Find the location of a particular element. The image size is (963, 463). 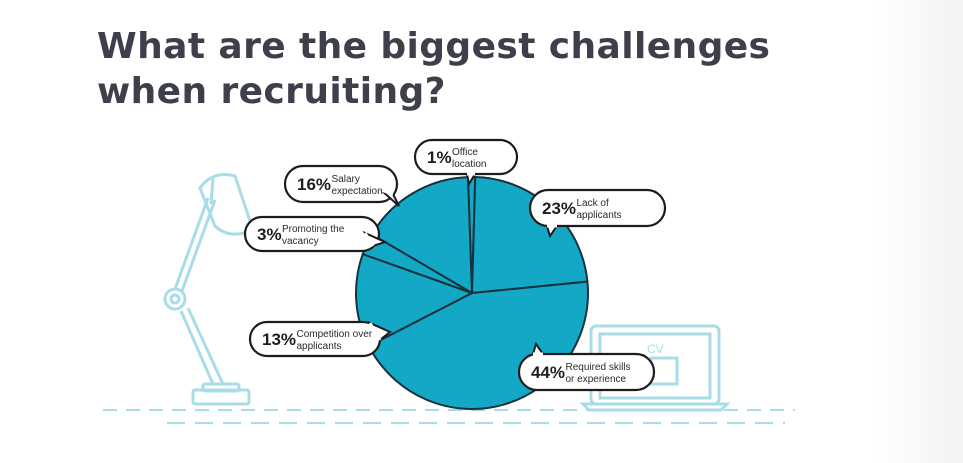

data-label-category: Office is located at coordinates (465, 152).